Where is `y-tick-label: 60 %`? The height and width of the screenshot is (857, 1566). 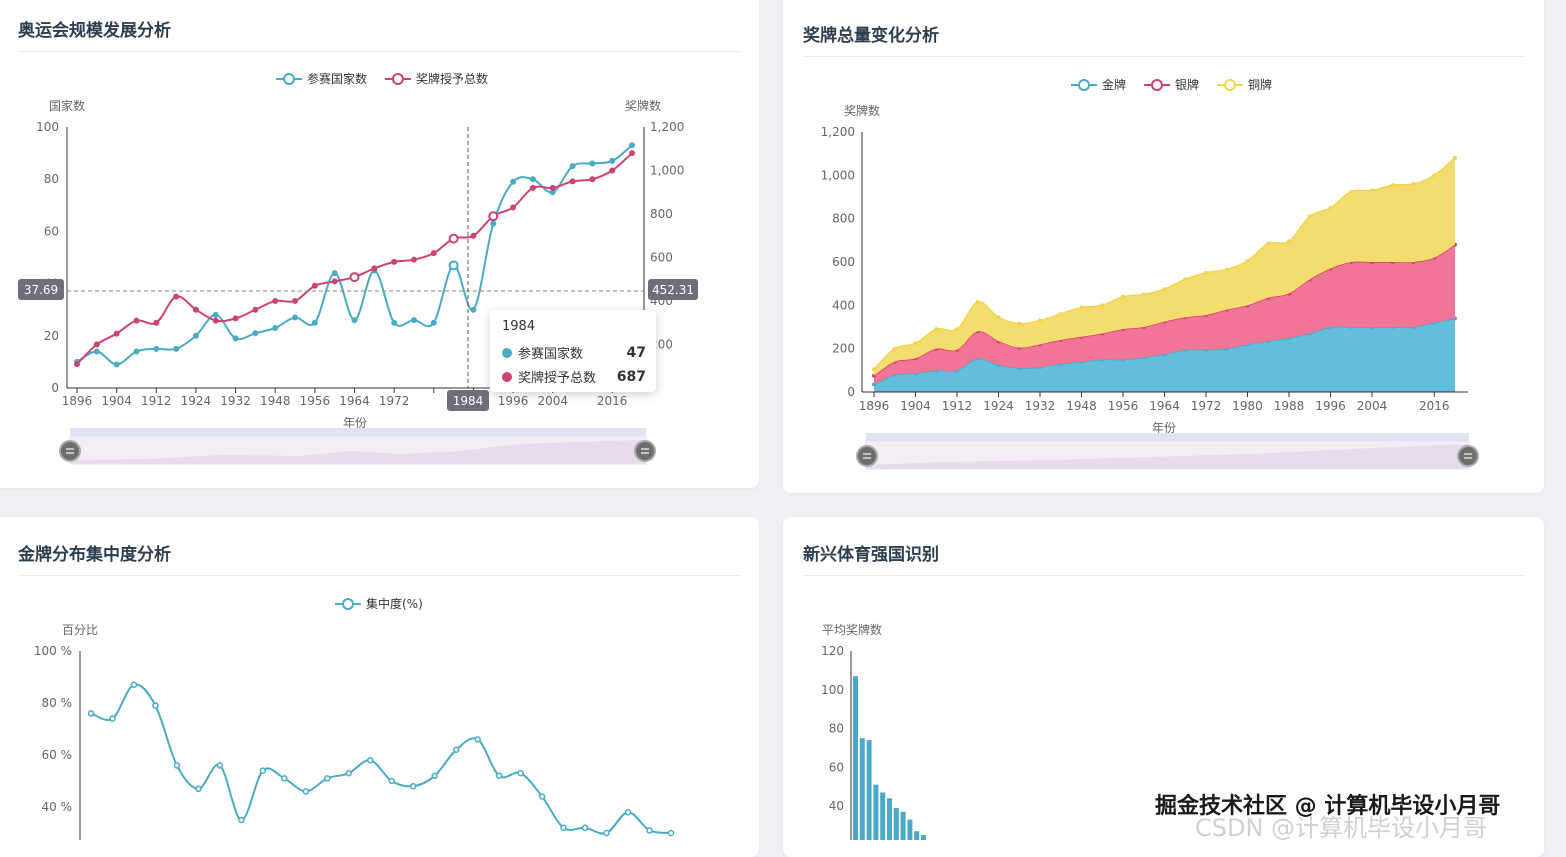 y-tick-label: 60 % is located at coordinates (57, 755).